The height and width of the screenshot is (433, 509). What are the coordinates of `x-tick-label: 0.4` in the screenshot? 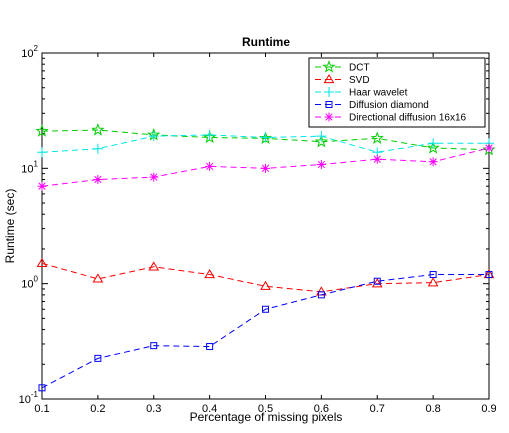 It's located at (209, 409).